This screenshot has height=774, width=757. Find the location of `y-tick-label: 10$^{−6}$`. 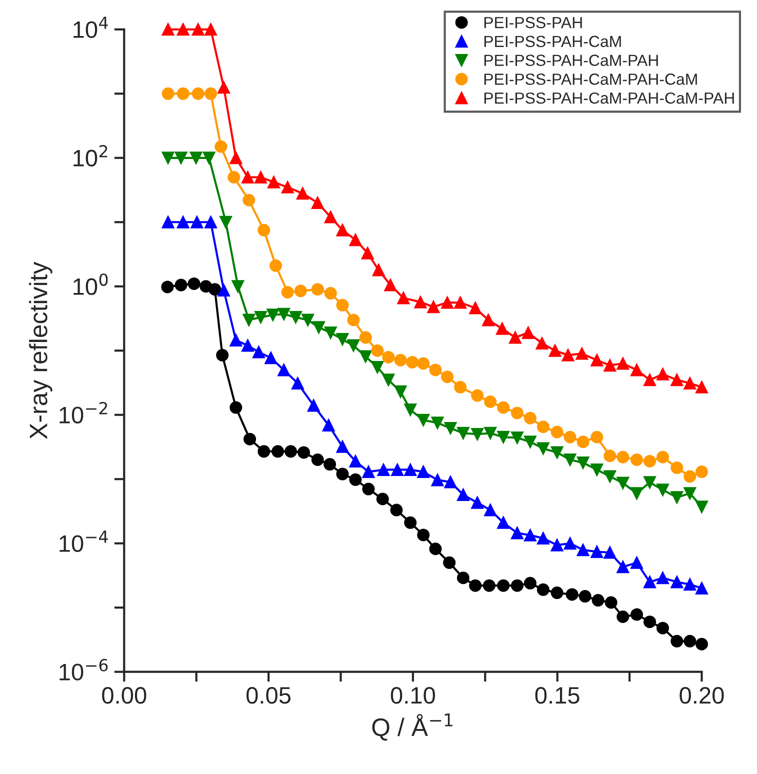

y-tick-label: 10$^{−6}$ is located at coordinates (84, 669).